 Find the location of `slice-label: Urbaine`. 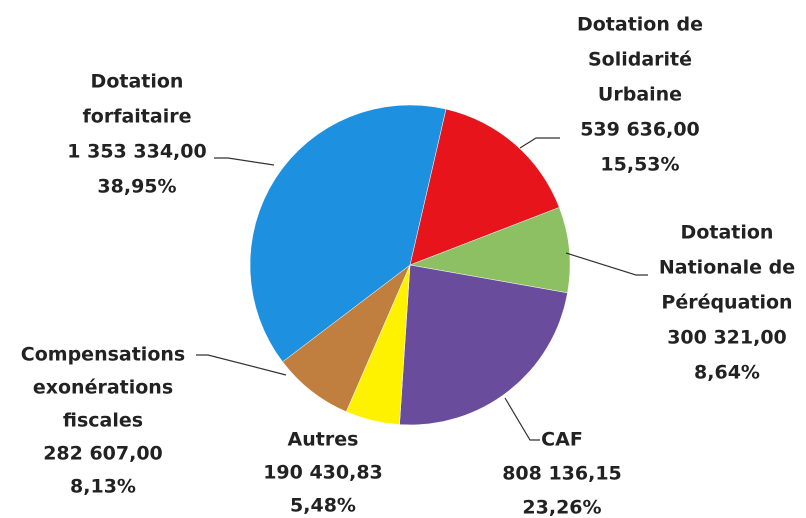

slice-label: Urbaine is located at coordinates (640, 95).